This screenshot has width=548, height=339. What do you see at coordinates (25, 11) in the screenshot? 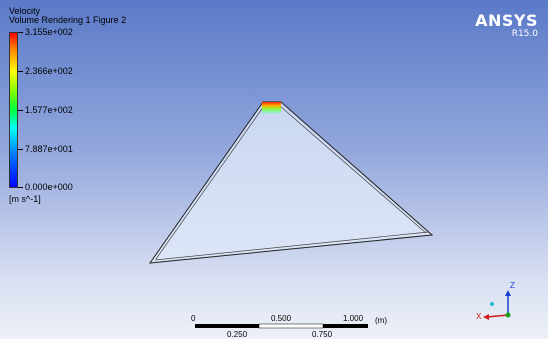
I see `legend-variable: Velocity` at bounding box center [25, 11].